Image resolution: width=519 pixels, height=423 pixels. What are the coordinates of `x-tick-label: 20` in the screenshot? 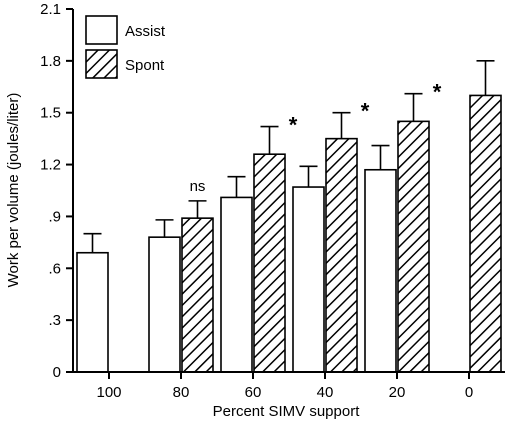 It's located at (397, 392).